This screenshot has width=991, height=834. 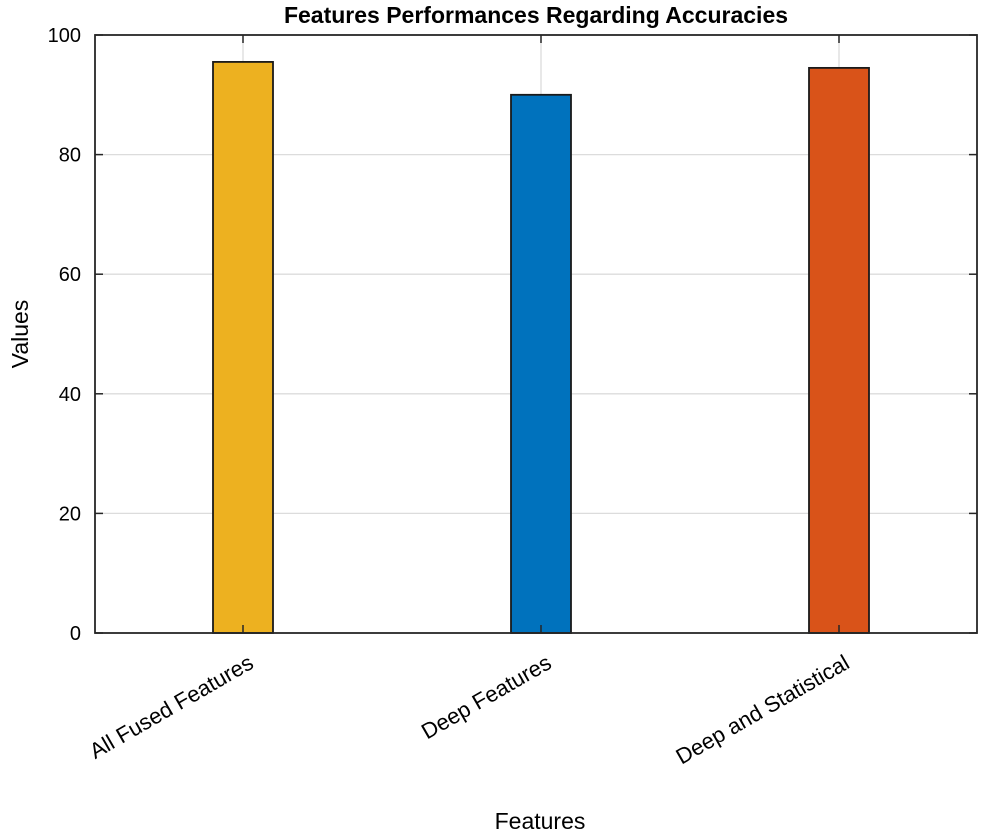 I want to click on x-tick-label-1: Deep Features, so click(x=486, y=697).